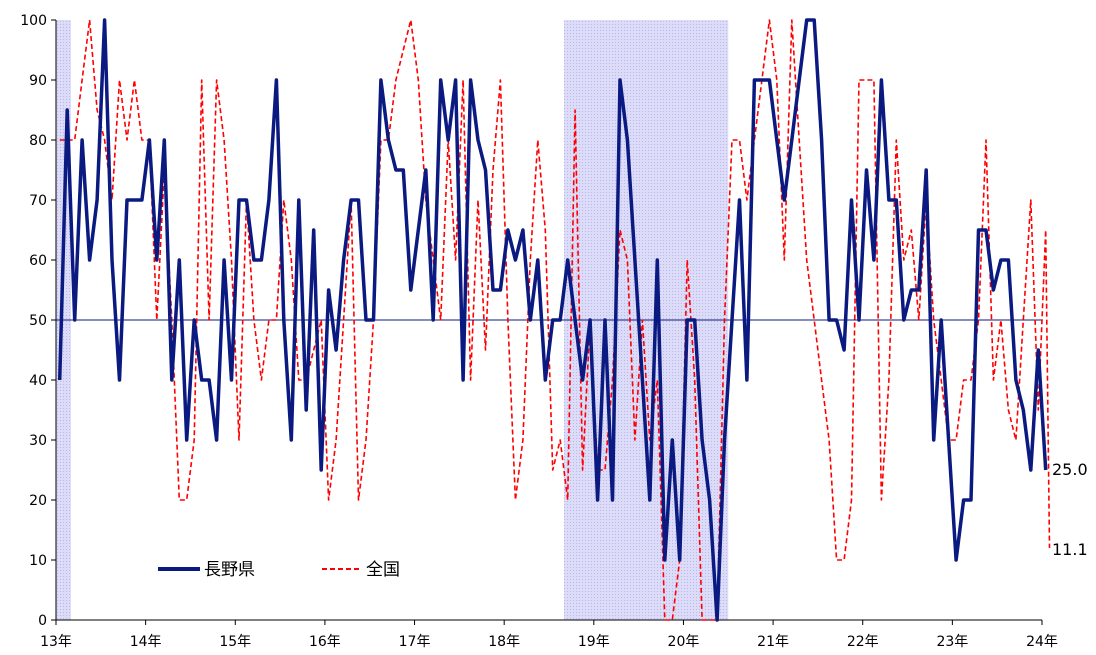 The image size is (1096, 655). Describe the element at coordinates (773, 642) in the screenshot. I see `x-tick-label: 21年` at that location.